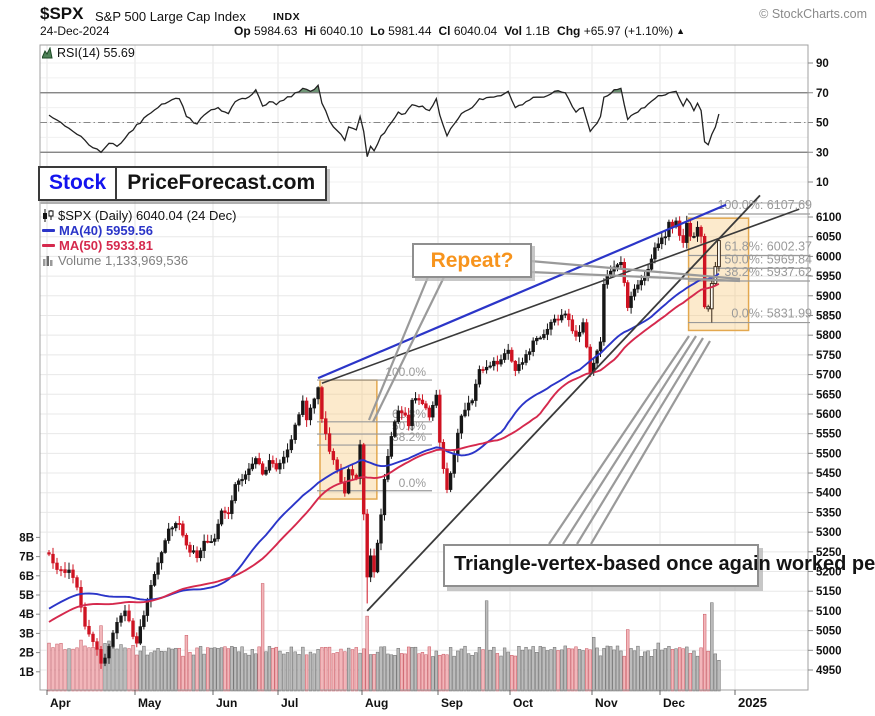  What do you see at coordinates (829, 553) in the screenshot?
I see `price-axis-label: 5250` at bounding box center [829, 553].